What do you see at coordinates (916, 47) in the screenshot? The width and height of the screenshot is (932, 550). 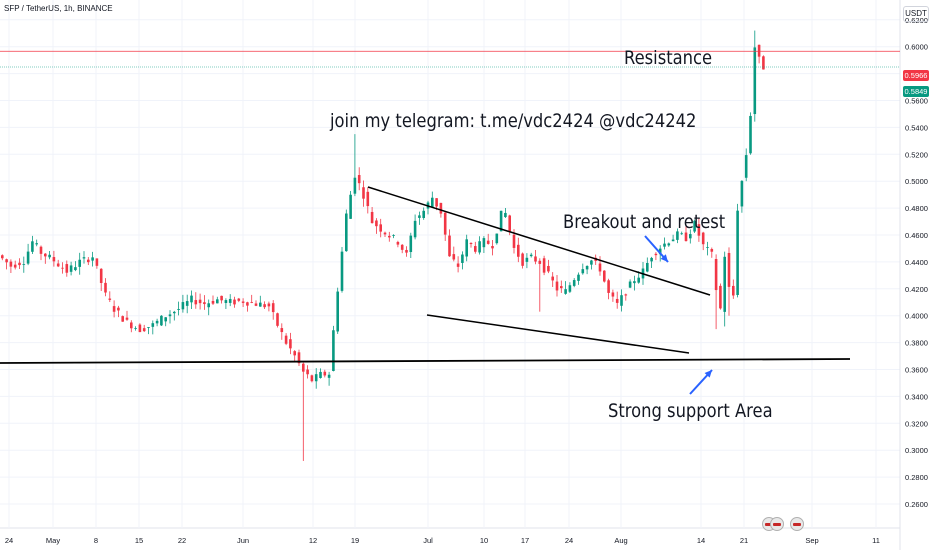 I see `y-tick-label: 0.6000` at bounding box center [916, 47].